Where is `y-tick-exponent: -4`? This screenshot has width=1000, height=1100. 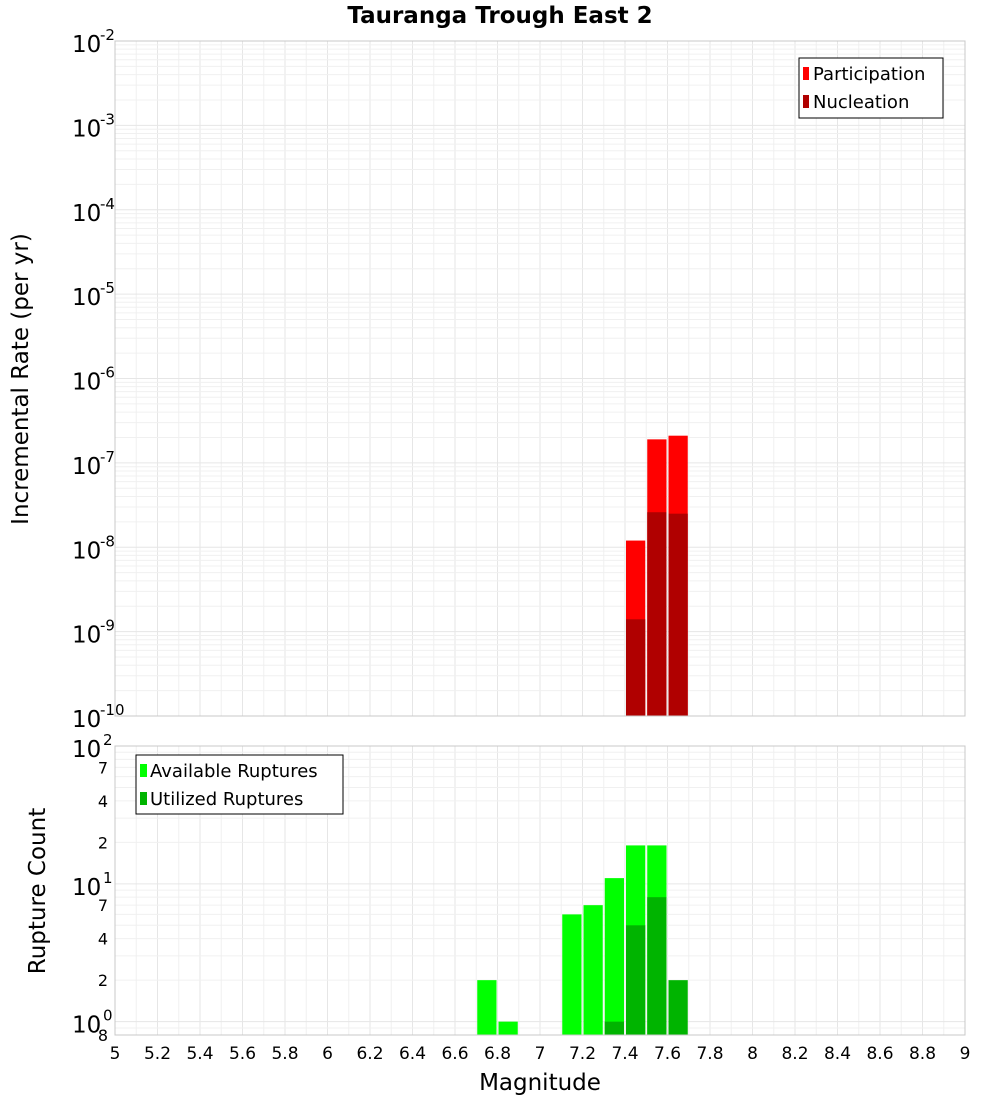 y-tick-exponent: -4 is located at coordinates (107, 204).